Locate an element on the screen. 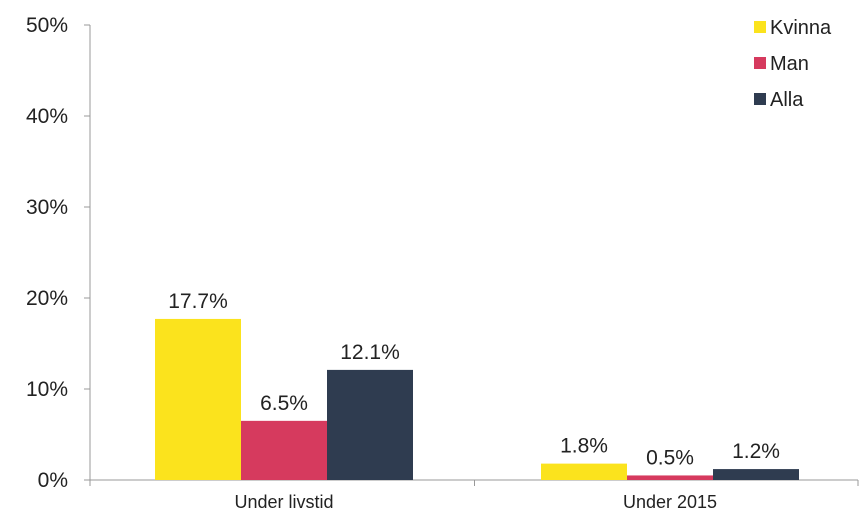 This screenshot has width=862, height=515. data-label: 17.7% is located at coordinates (198, 301).